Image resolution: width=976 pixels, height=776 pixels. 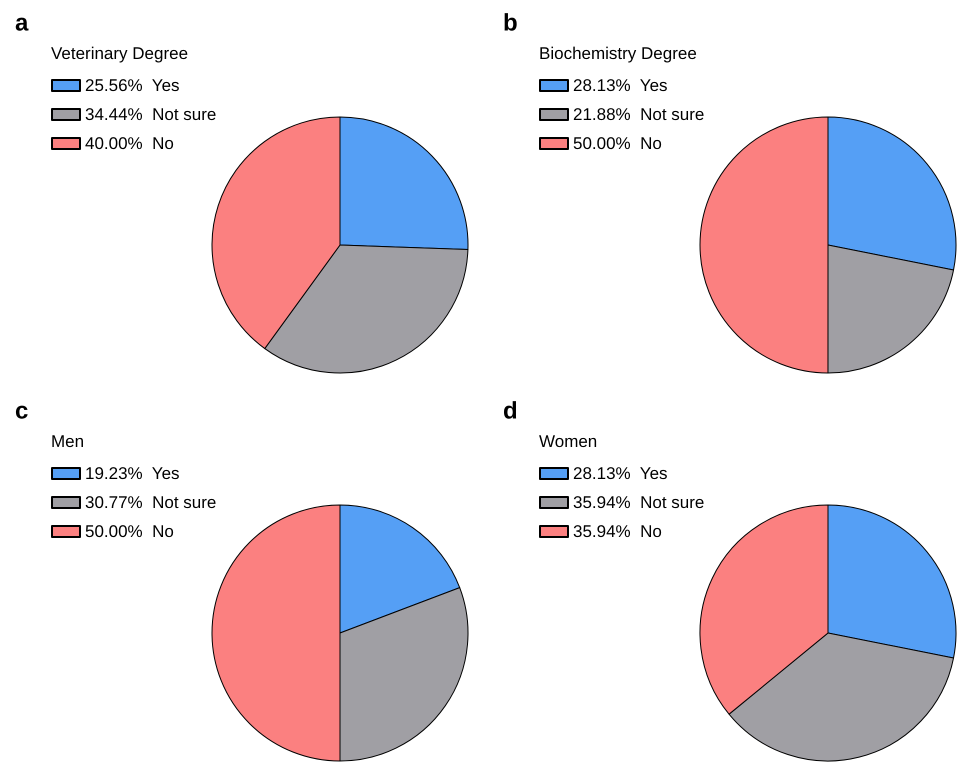 What do you see at coordinates (510, 411) in the screenshot?
I see `text: d` at bounding box center [510, 411].